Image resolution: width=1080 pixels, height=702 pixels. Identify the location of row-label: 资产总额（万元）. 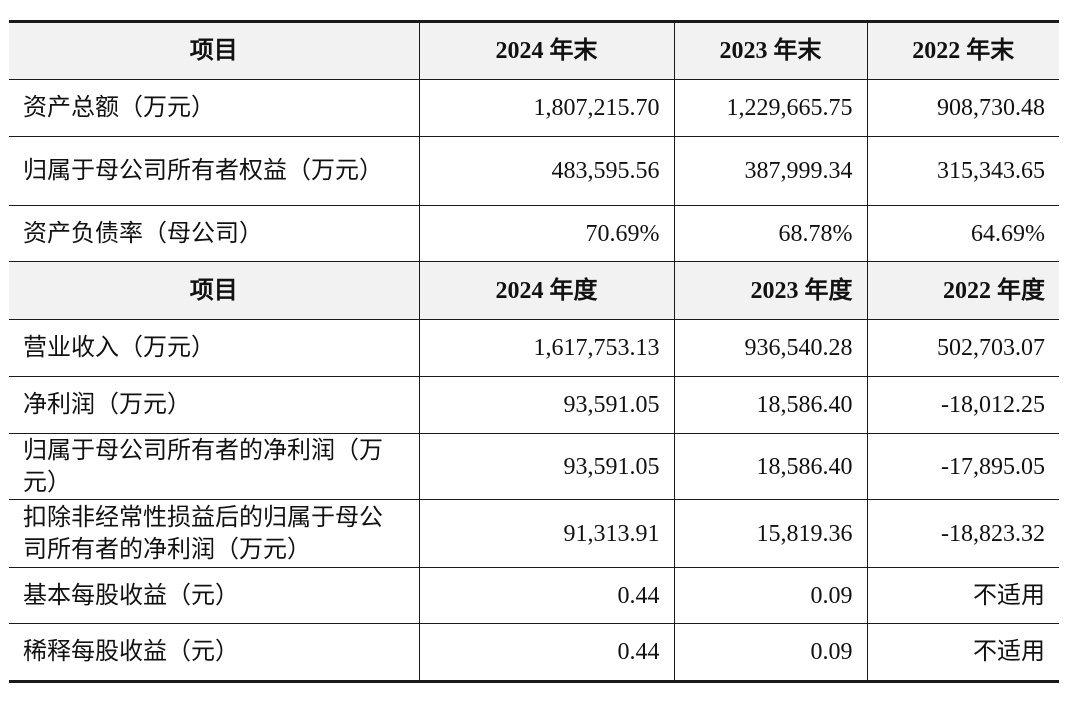
(214, 108).